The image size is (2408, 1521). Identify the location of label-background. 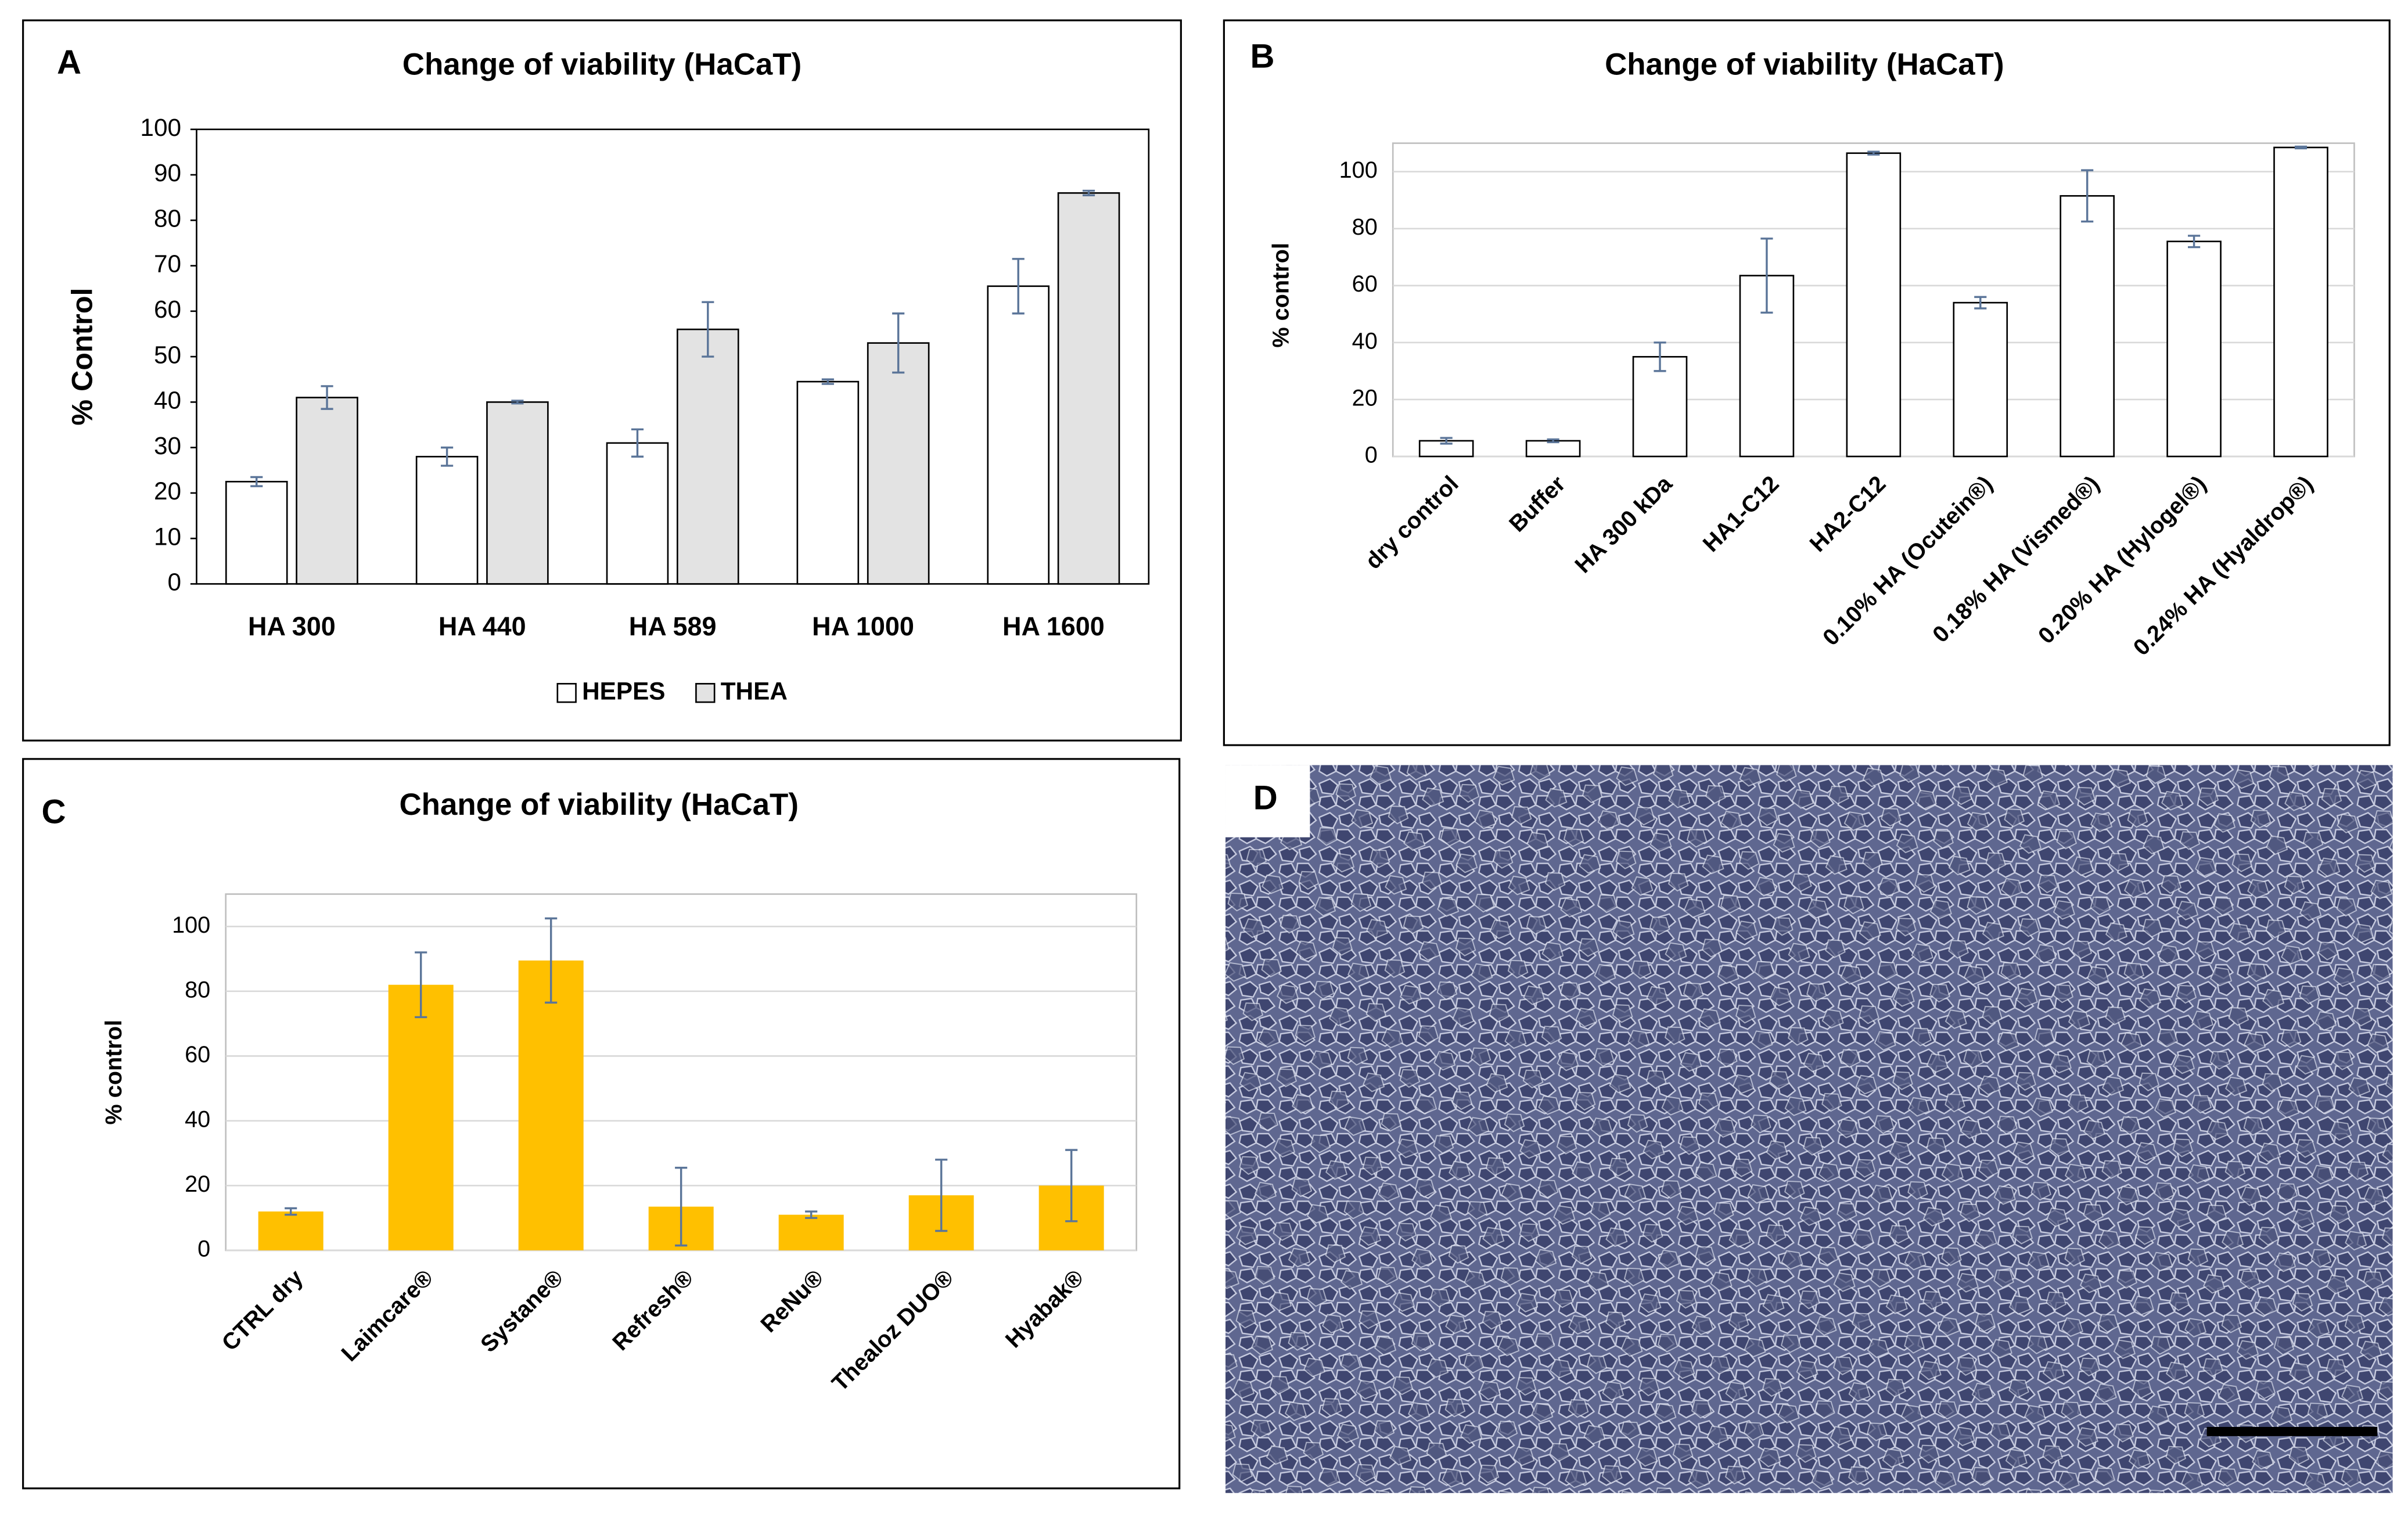
(1267, 801).